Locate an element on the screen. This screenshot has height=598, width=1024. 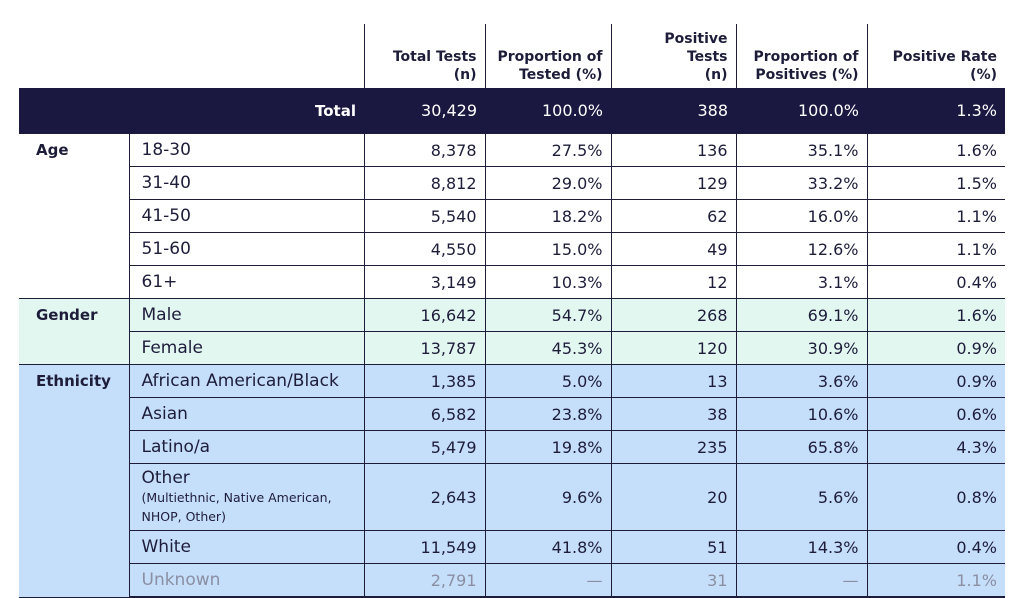
table-cell: 35.1% is located at coordinates (801, 150).